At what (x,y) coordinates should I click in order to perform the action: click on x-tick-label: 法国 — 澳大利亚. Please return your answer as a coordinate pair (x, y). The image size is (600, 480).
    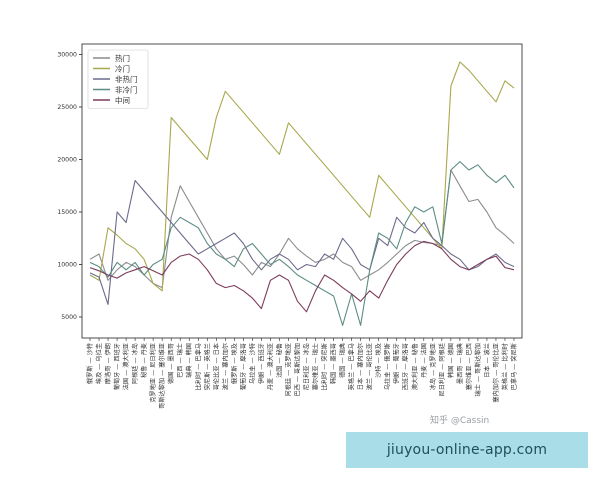
    Looking at the image, I should click on (126, 366).